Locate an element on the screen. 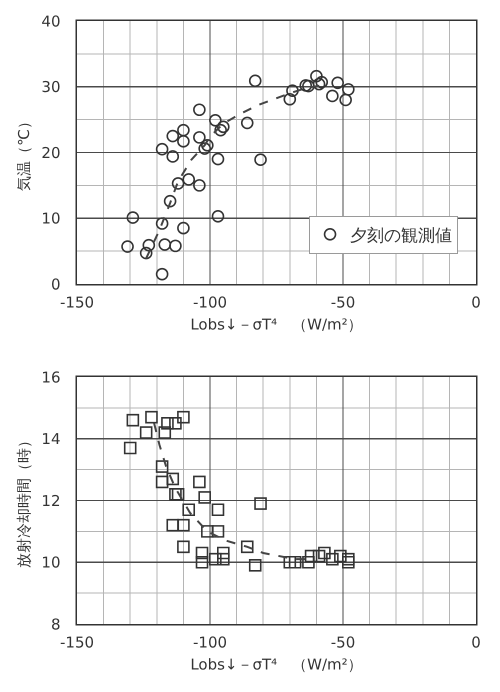 The height and width of the screenshot is (692, 500). y-tick-label: 0 is located at coordinates (55, 284).